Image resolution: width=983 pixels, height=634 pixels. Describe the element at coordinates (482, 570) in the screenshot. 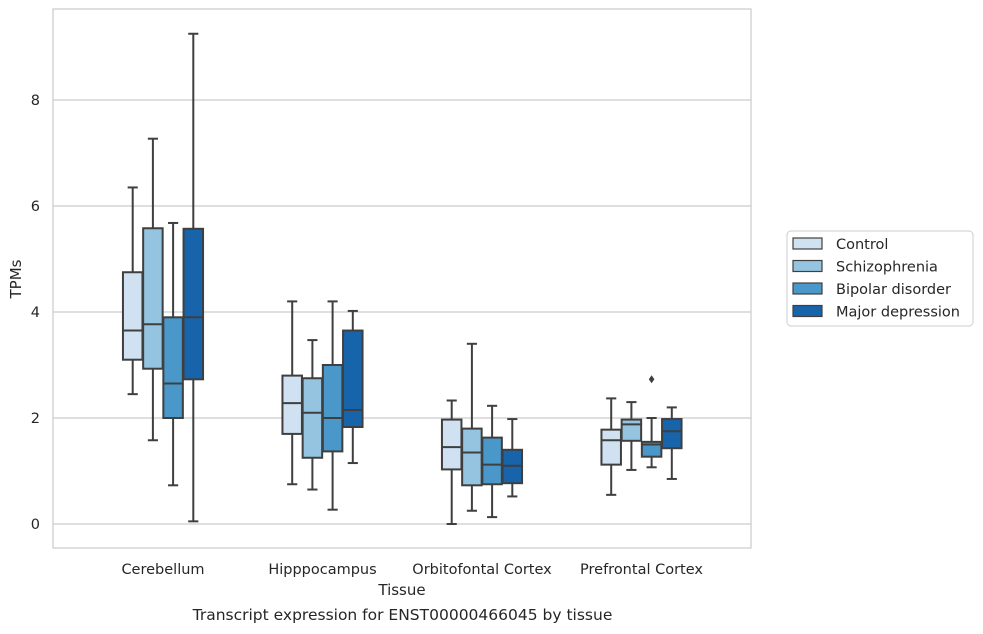

I see `x-tick-label: Orbitofontal Cortex` at that location.